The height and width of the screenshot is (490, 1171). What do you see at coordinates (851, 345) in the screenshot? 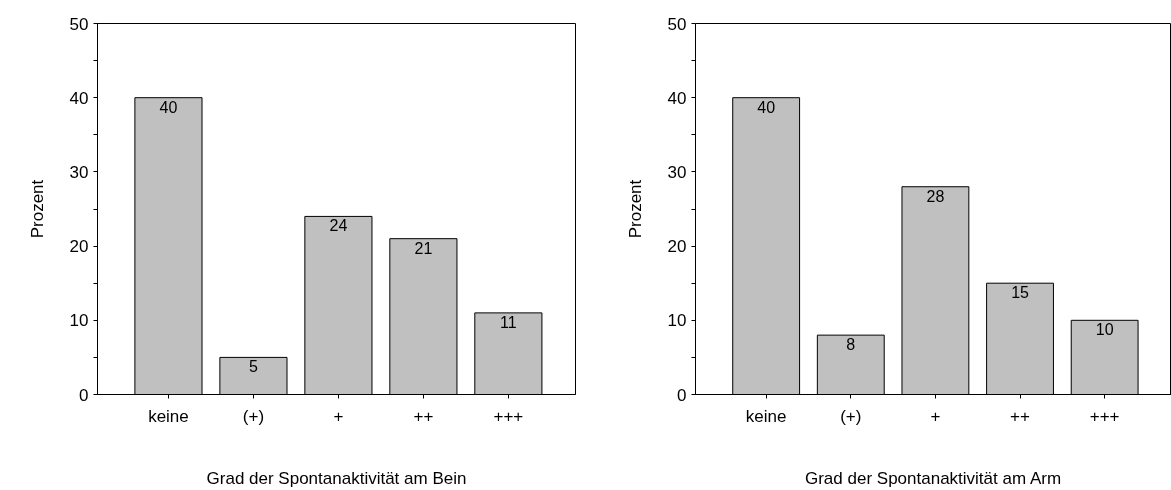
I see `data-label: 8` at bounding box center [851, 345].